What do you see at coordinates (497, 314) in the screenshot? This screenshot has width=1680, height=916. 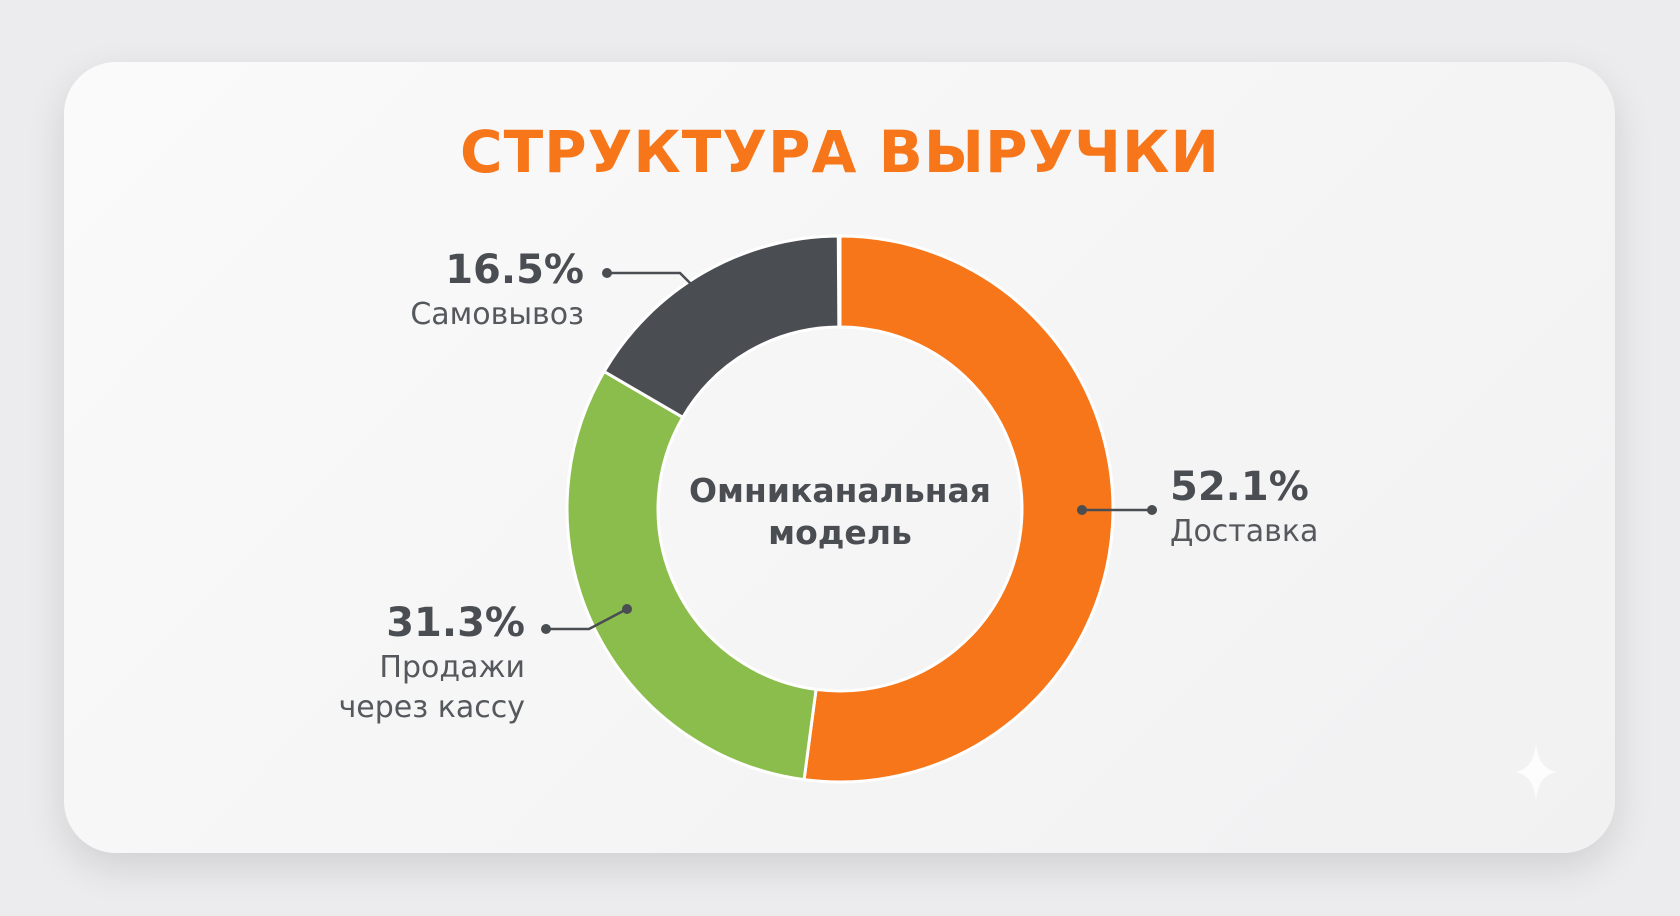 I see `category-label: Самовывоз` at bounding box center [497, 314].